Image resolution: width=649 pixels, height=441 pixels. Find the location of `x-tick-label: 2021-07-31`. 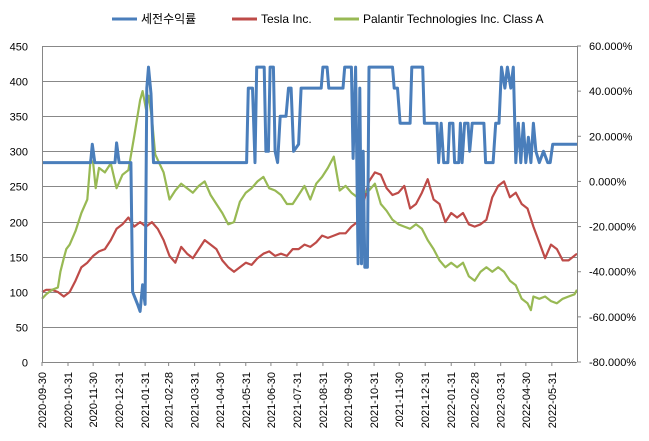

x-tick-label: 2021-07-31 is located at coordinates (298, 400).